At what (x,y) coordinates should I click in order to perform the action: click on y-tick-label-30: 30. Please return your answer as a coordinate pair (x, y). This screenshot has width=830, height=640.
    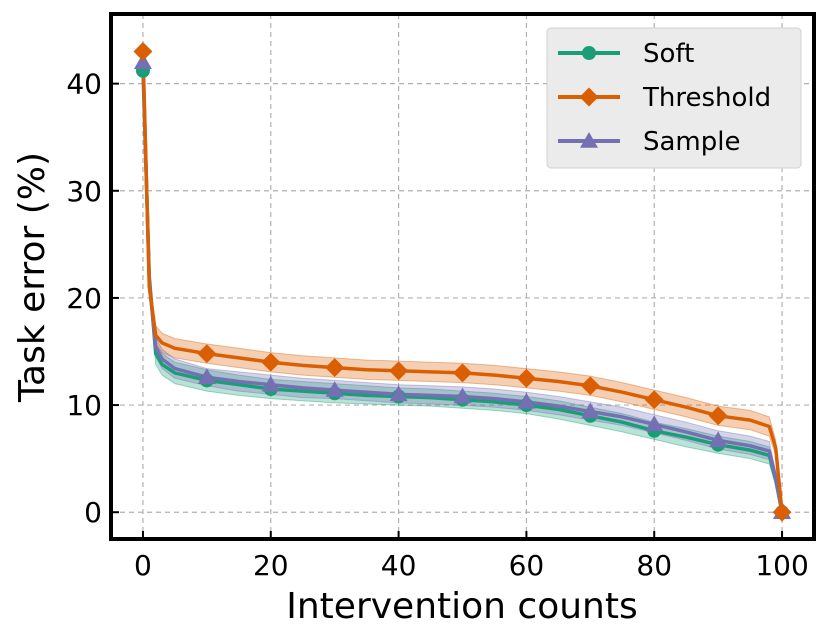
    Looking at the image, I should click on (84, 191).